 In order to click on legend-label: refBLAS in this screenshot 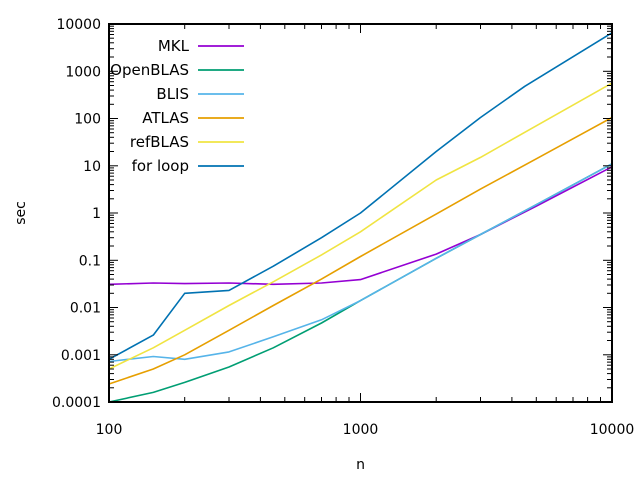, I will do `click(159, 142)`.